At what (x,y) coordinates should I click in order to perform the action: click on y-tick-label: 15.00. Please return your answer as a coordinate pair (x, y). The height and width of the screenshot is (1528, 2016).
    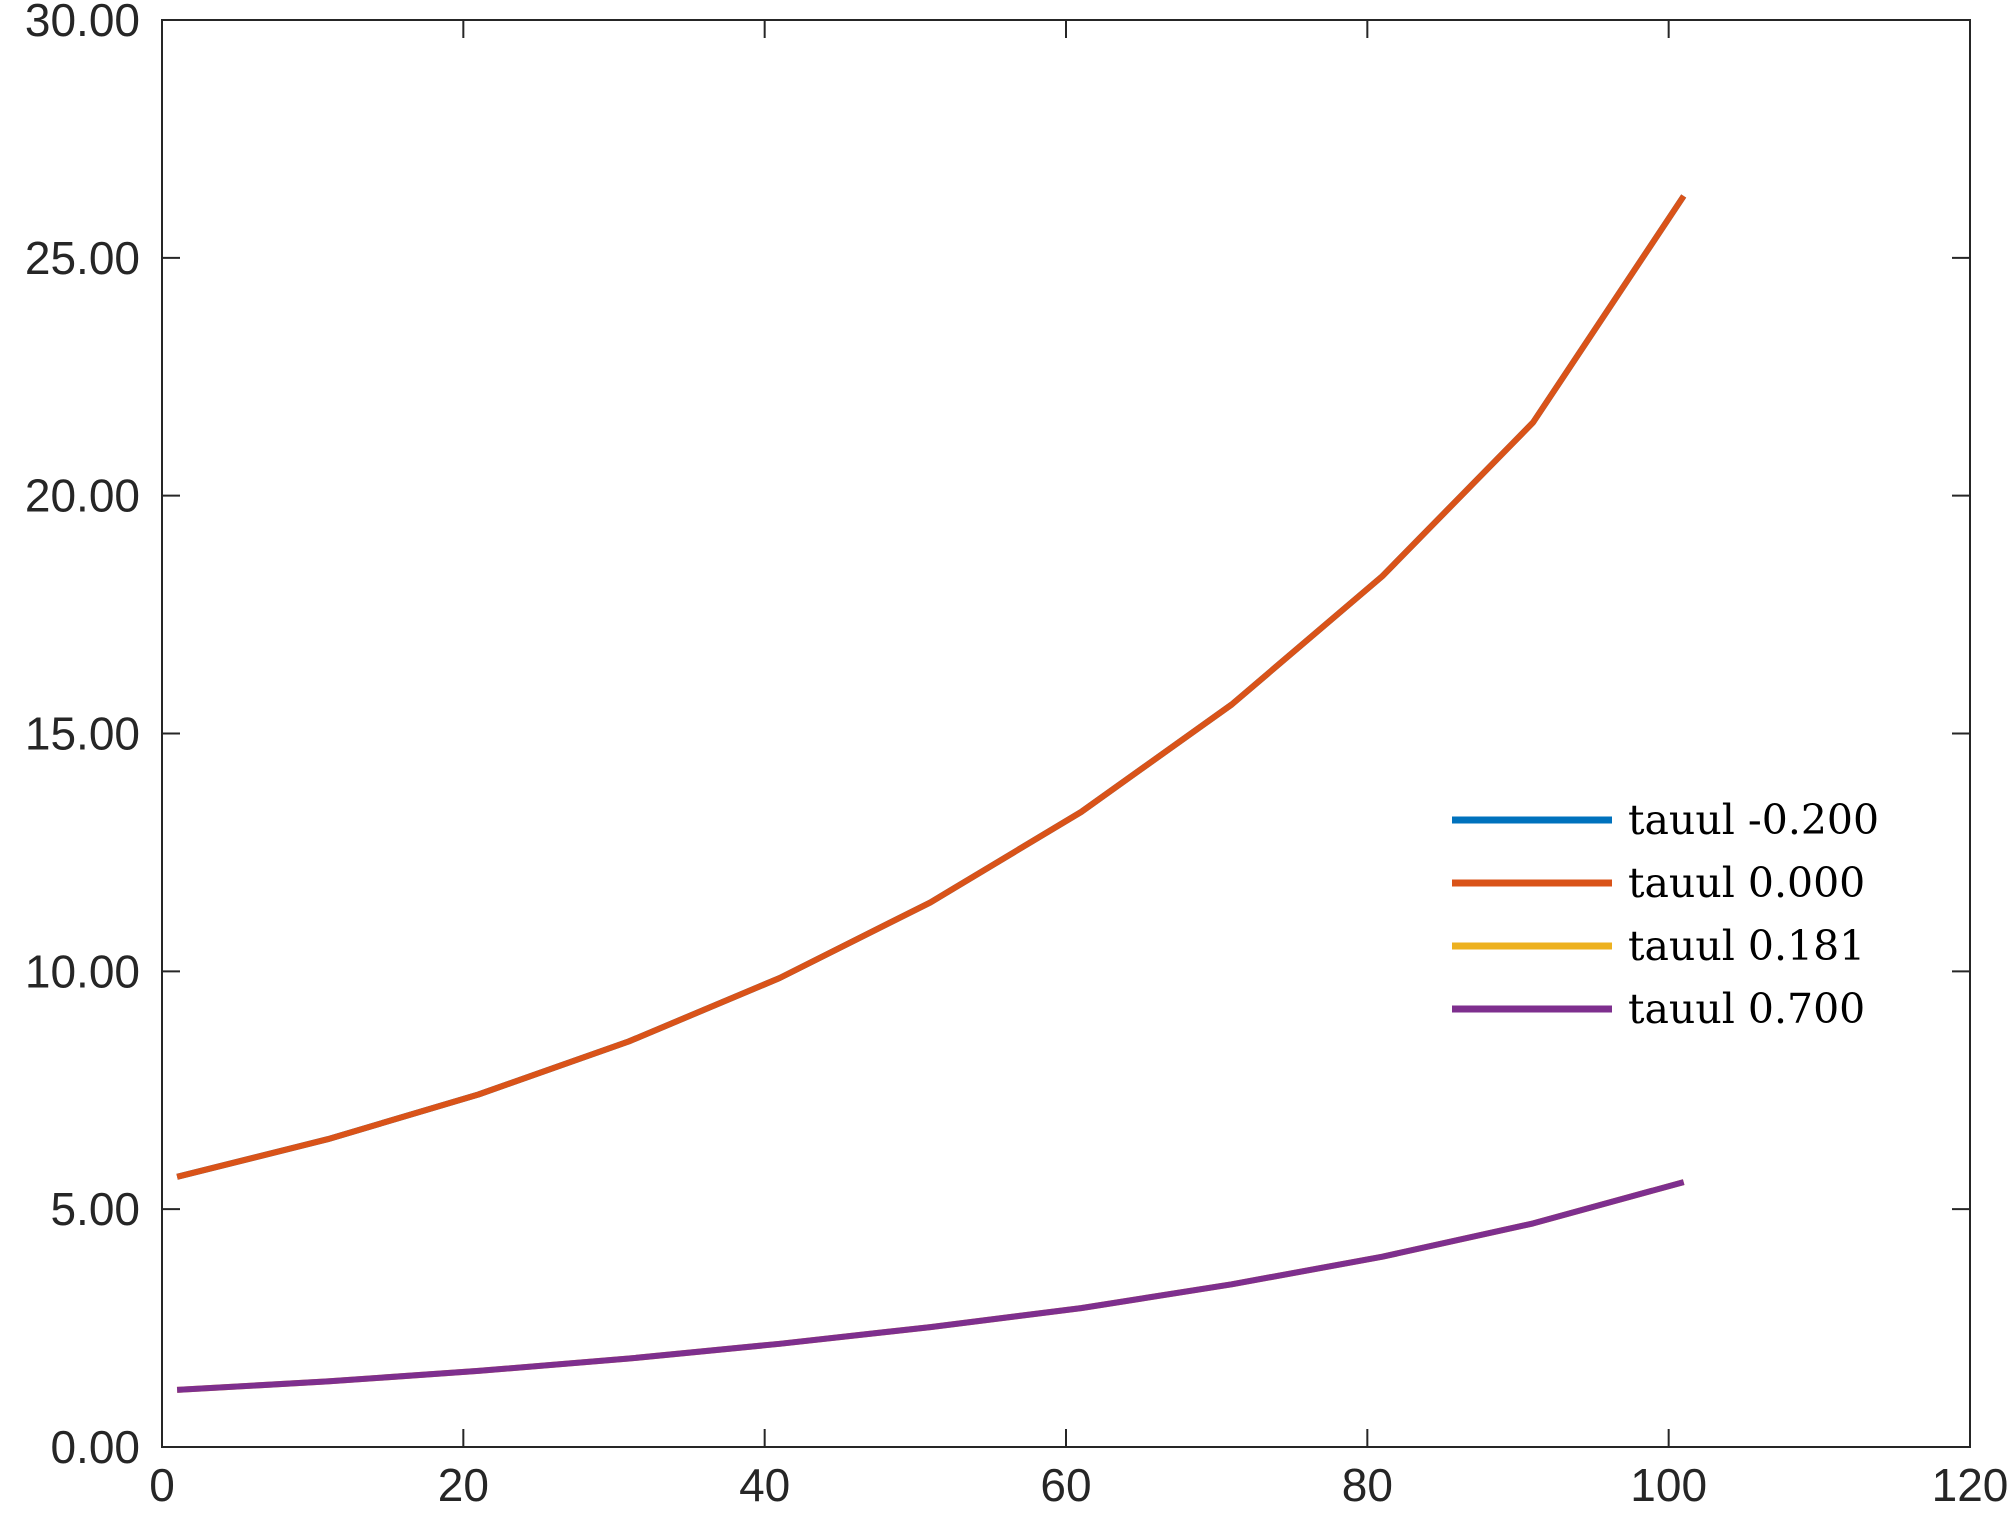
    Looking at the image, I should click on (82, 734).